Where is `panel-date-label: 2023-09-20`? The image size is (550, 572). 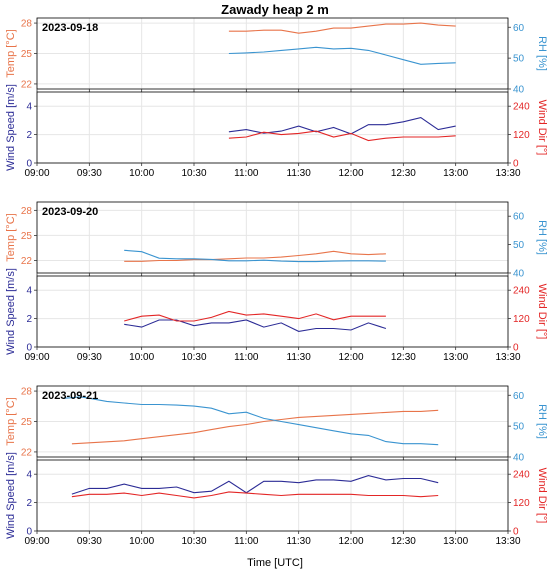 panel-date-label: 2023-09-20 is located at coordinates (70, 212).